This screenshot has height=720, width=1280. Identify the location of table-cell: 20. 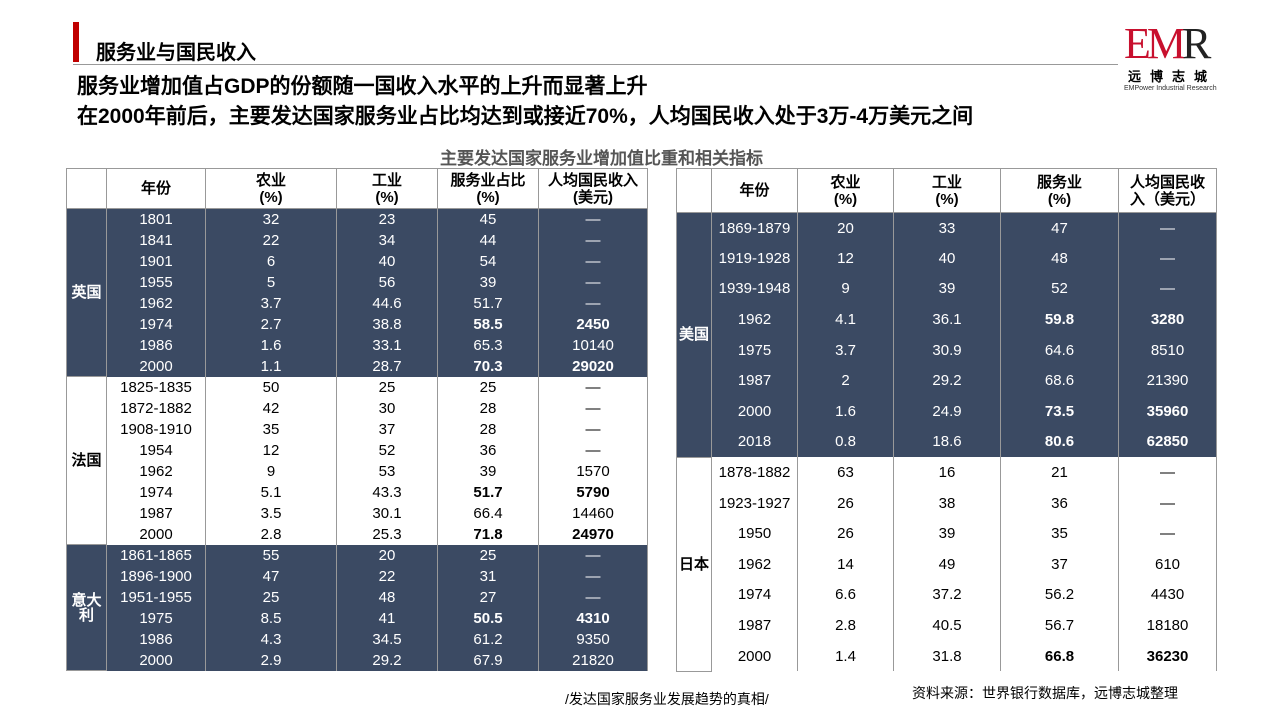
(845, 228).